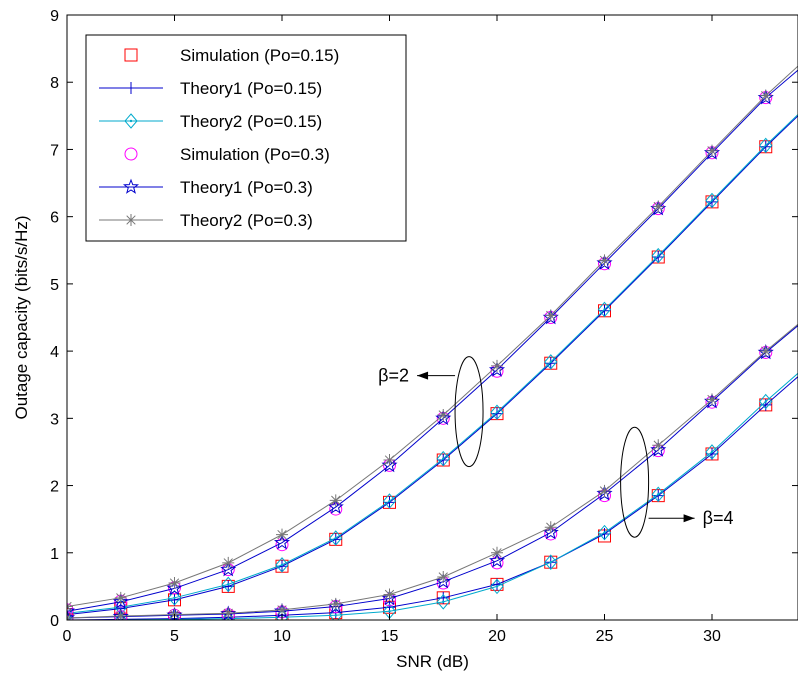 The width and height of the screenshot is (798, 681). What do you see at coordinates (67, 636) in the screenshot?
I see `x-tick-label: 0` at bounding box center [67, 636].